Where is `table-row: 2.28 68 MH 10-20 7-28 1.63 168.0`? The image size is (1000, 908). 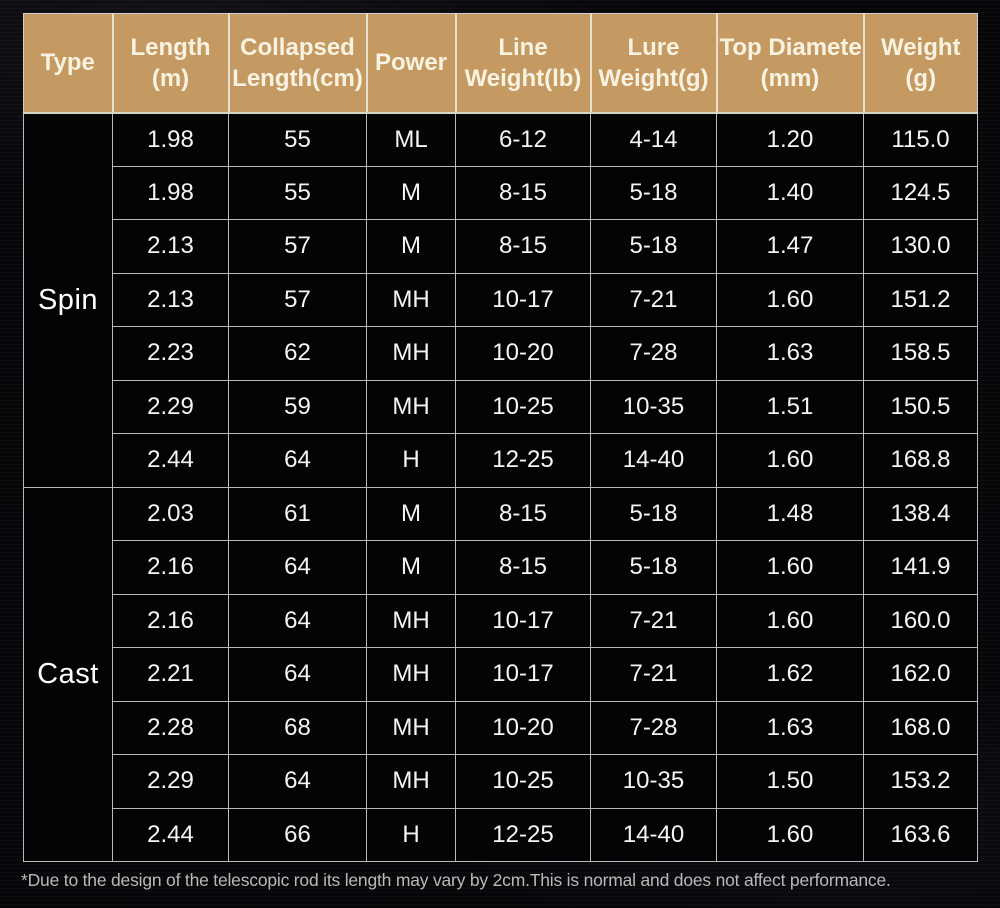 table-row: 2.28 68 MH 10-20 7-28 1.63 168.0 is located at coordinates (501, 727).